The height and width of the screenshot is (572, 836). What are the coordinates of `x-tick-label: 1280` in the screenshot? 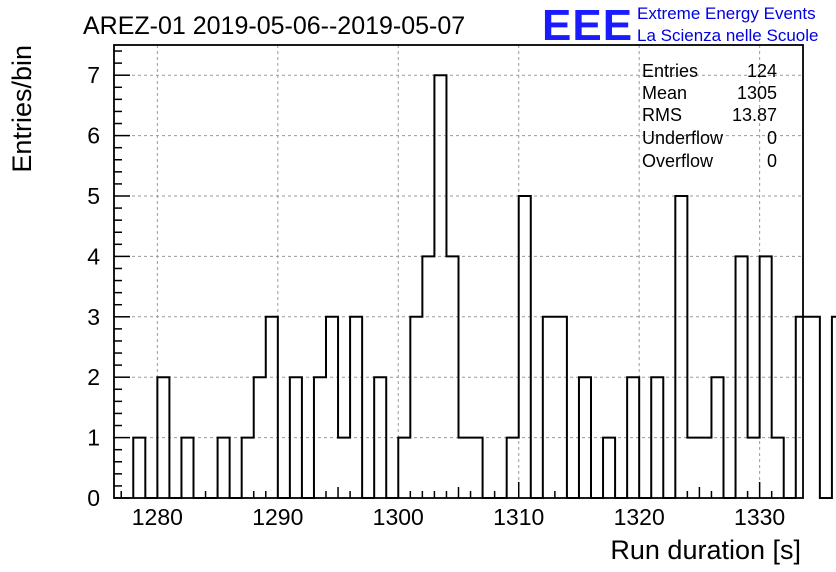 It's located at (157, 517).